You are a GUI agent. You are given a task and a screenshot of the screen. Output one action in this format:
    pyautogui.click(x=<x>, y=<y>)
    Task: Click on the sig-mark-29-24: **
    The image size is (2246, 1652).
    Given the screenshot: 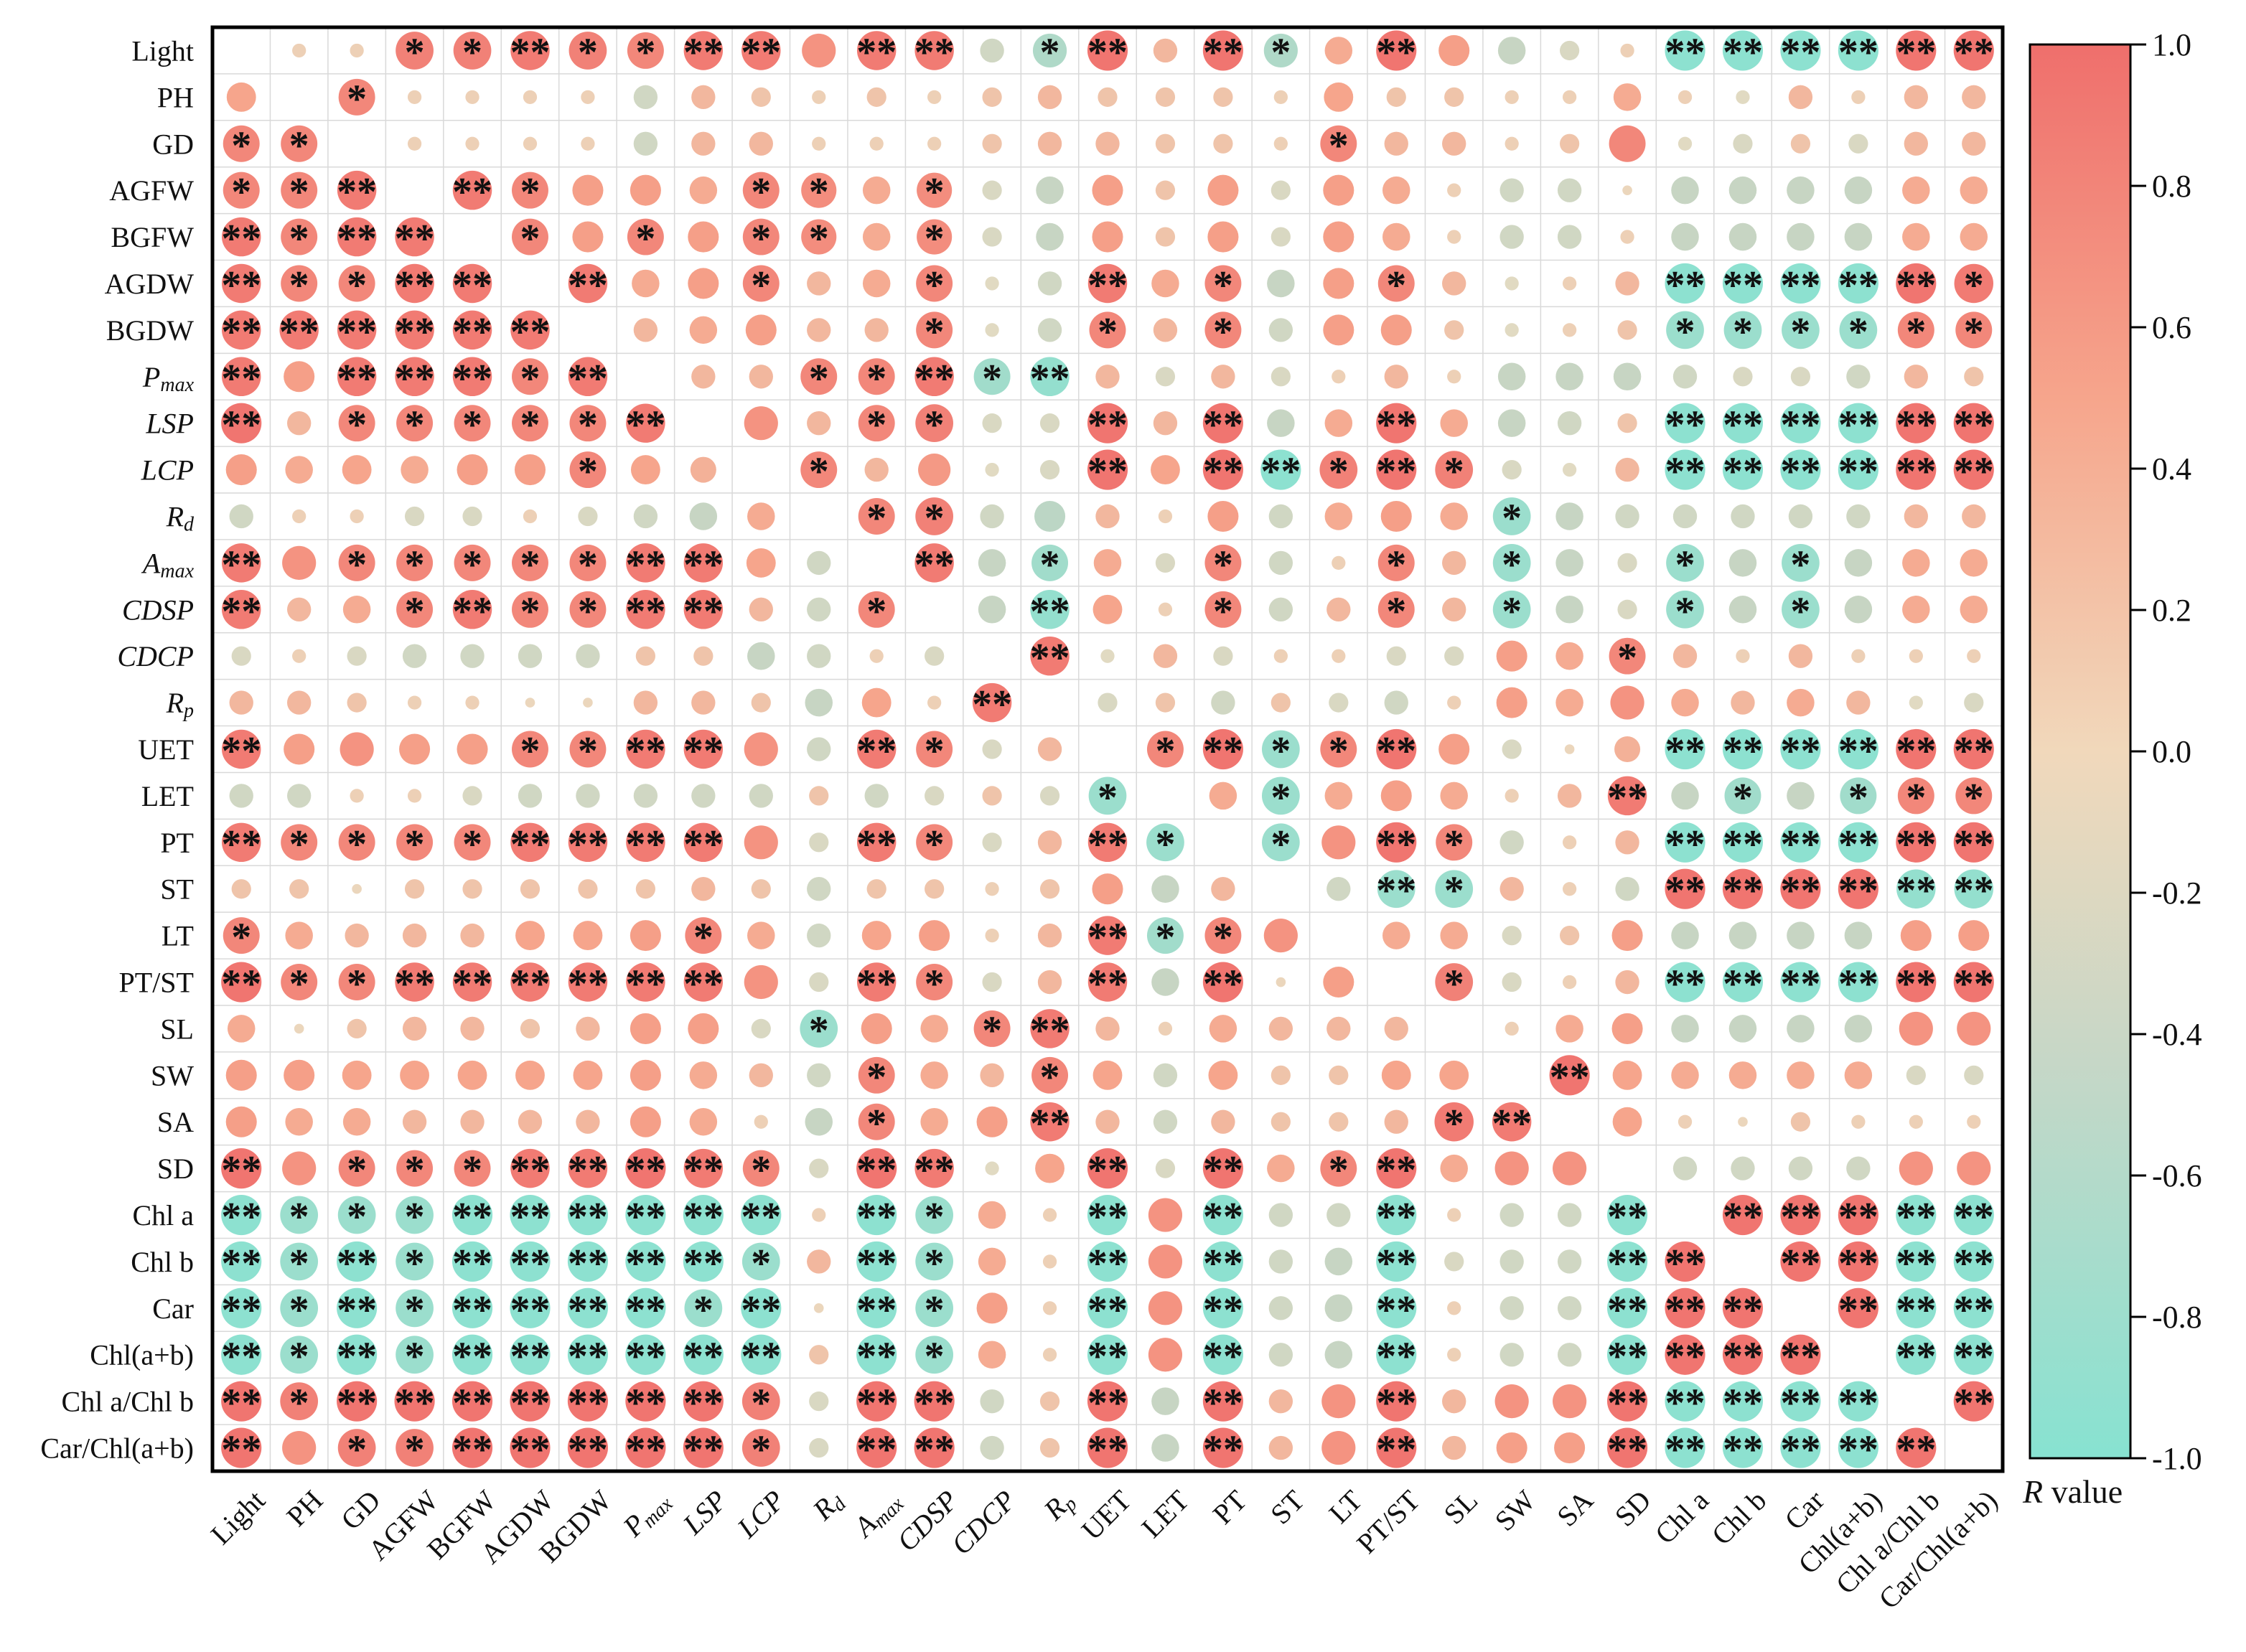 What is the action you would take?
    pyautogui.click(x=1627, y=1403)
    